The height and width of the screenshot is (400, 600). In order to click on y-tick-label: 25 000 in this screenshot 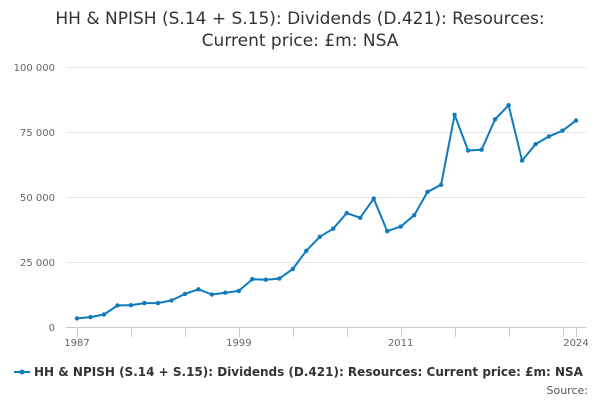, I will do `click(37, 263)`.